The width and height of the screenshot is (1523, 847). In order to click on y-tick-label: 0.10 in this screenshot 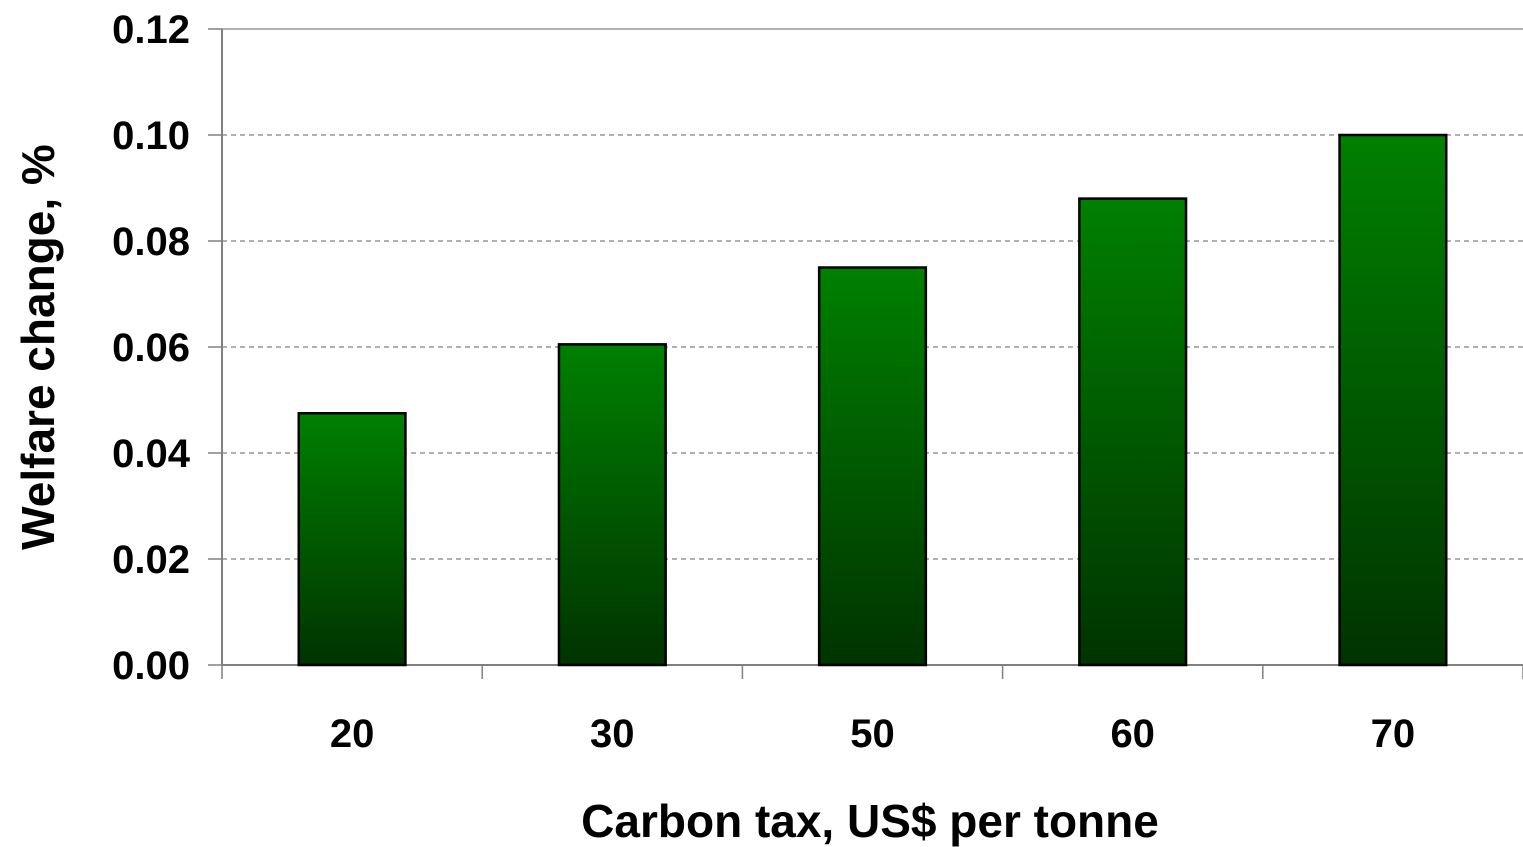, I will do `click(151, 136)`.